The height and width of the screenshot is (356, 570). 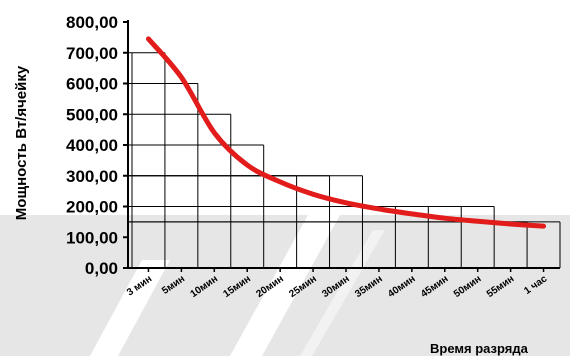 What do you see at coordinates (92, 53) in the screenshot?
I see `y-tick-label: 700,00` at bounding box center [92, 53].